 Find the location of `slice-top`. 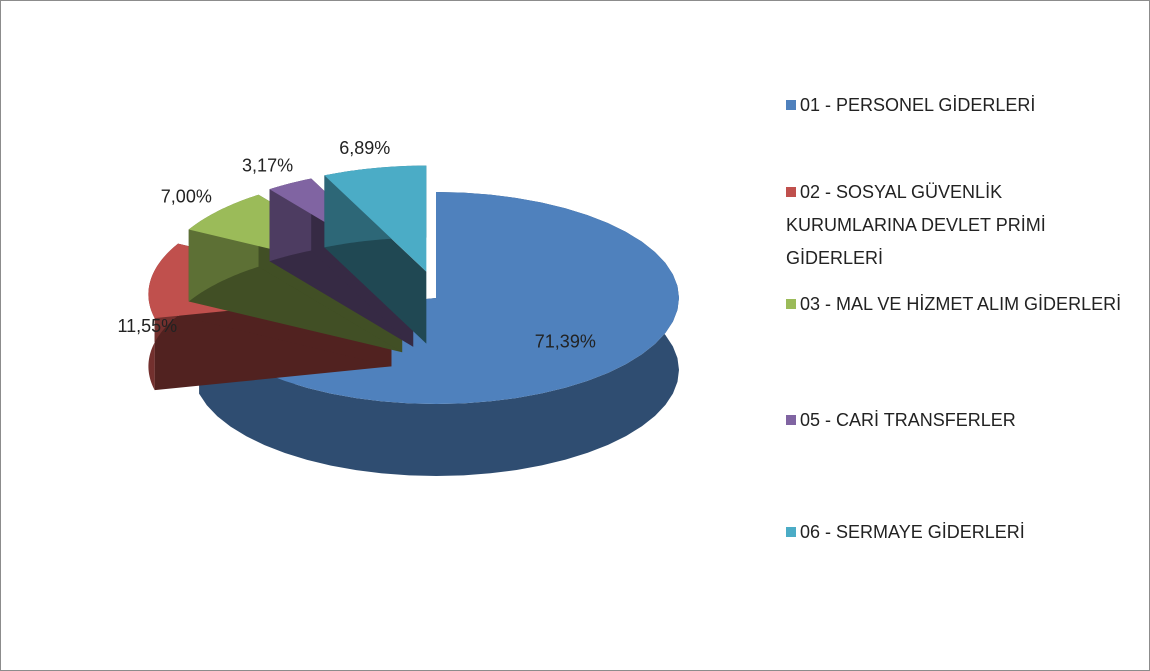

slice-top is located at coordinates (375, 218).